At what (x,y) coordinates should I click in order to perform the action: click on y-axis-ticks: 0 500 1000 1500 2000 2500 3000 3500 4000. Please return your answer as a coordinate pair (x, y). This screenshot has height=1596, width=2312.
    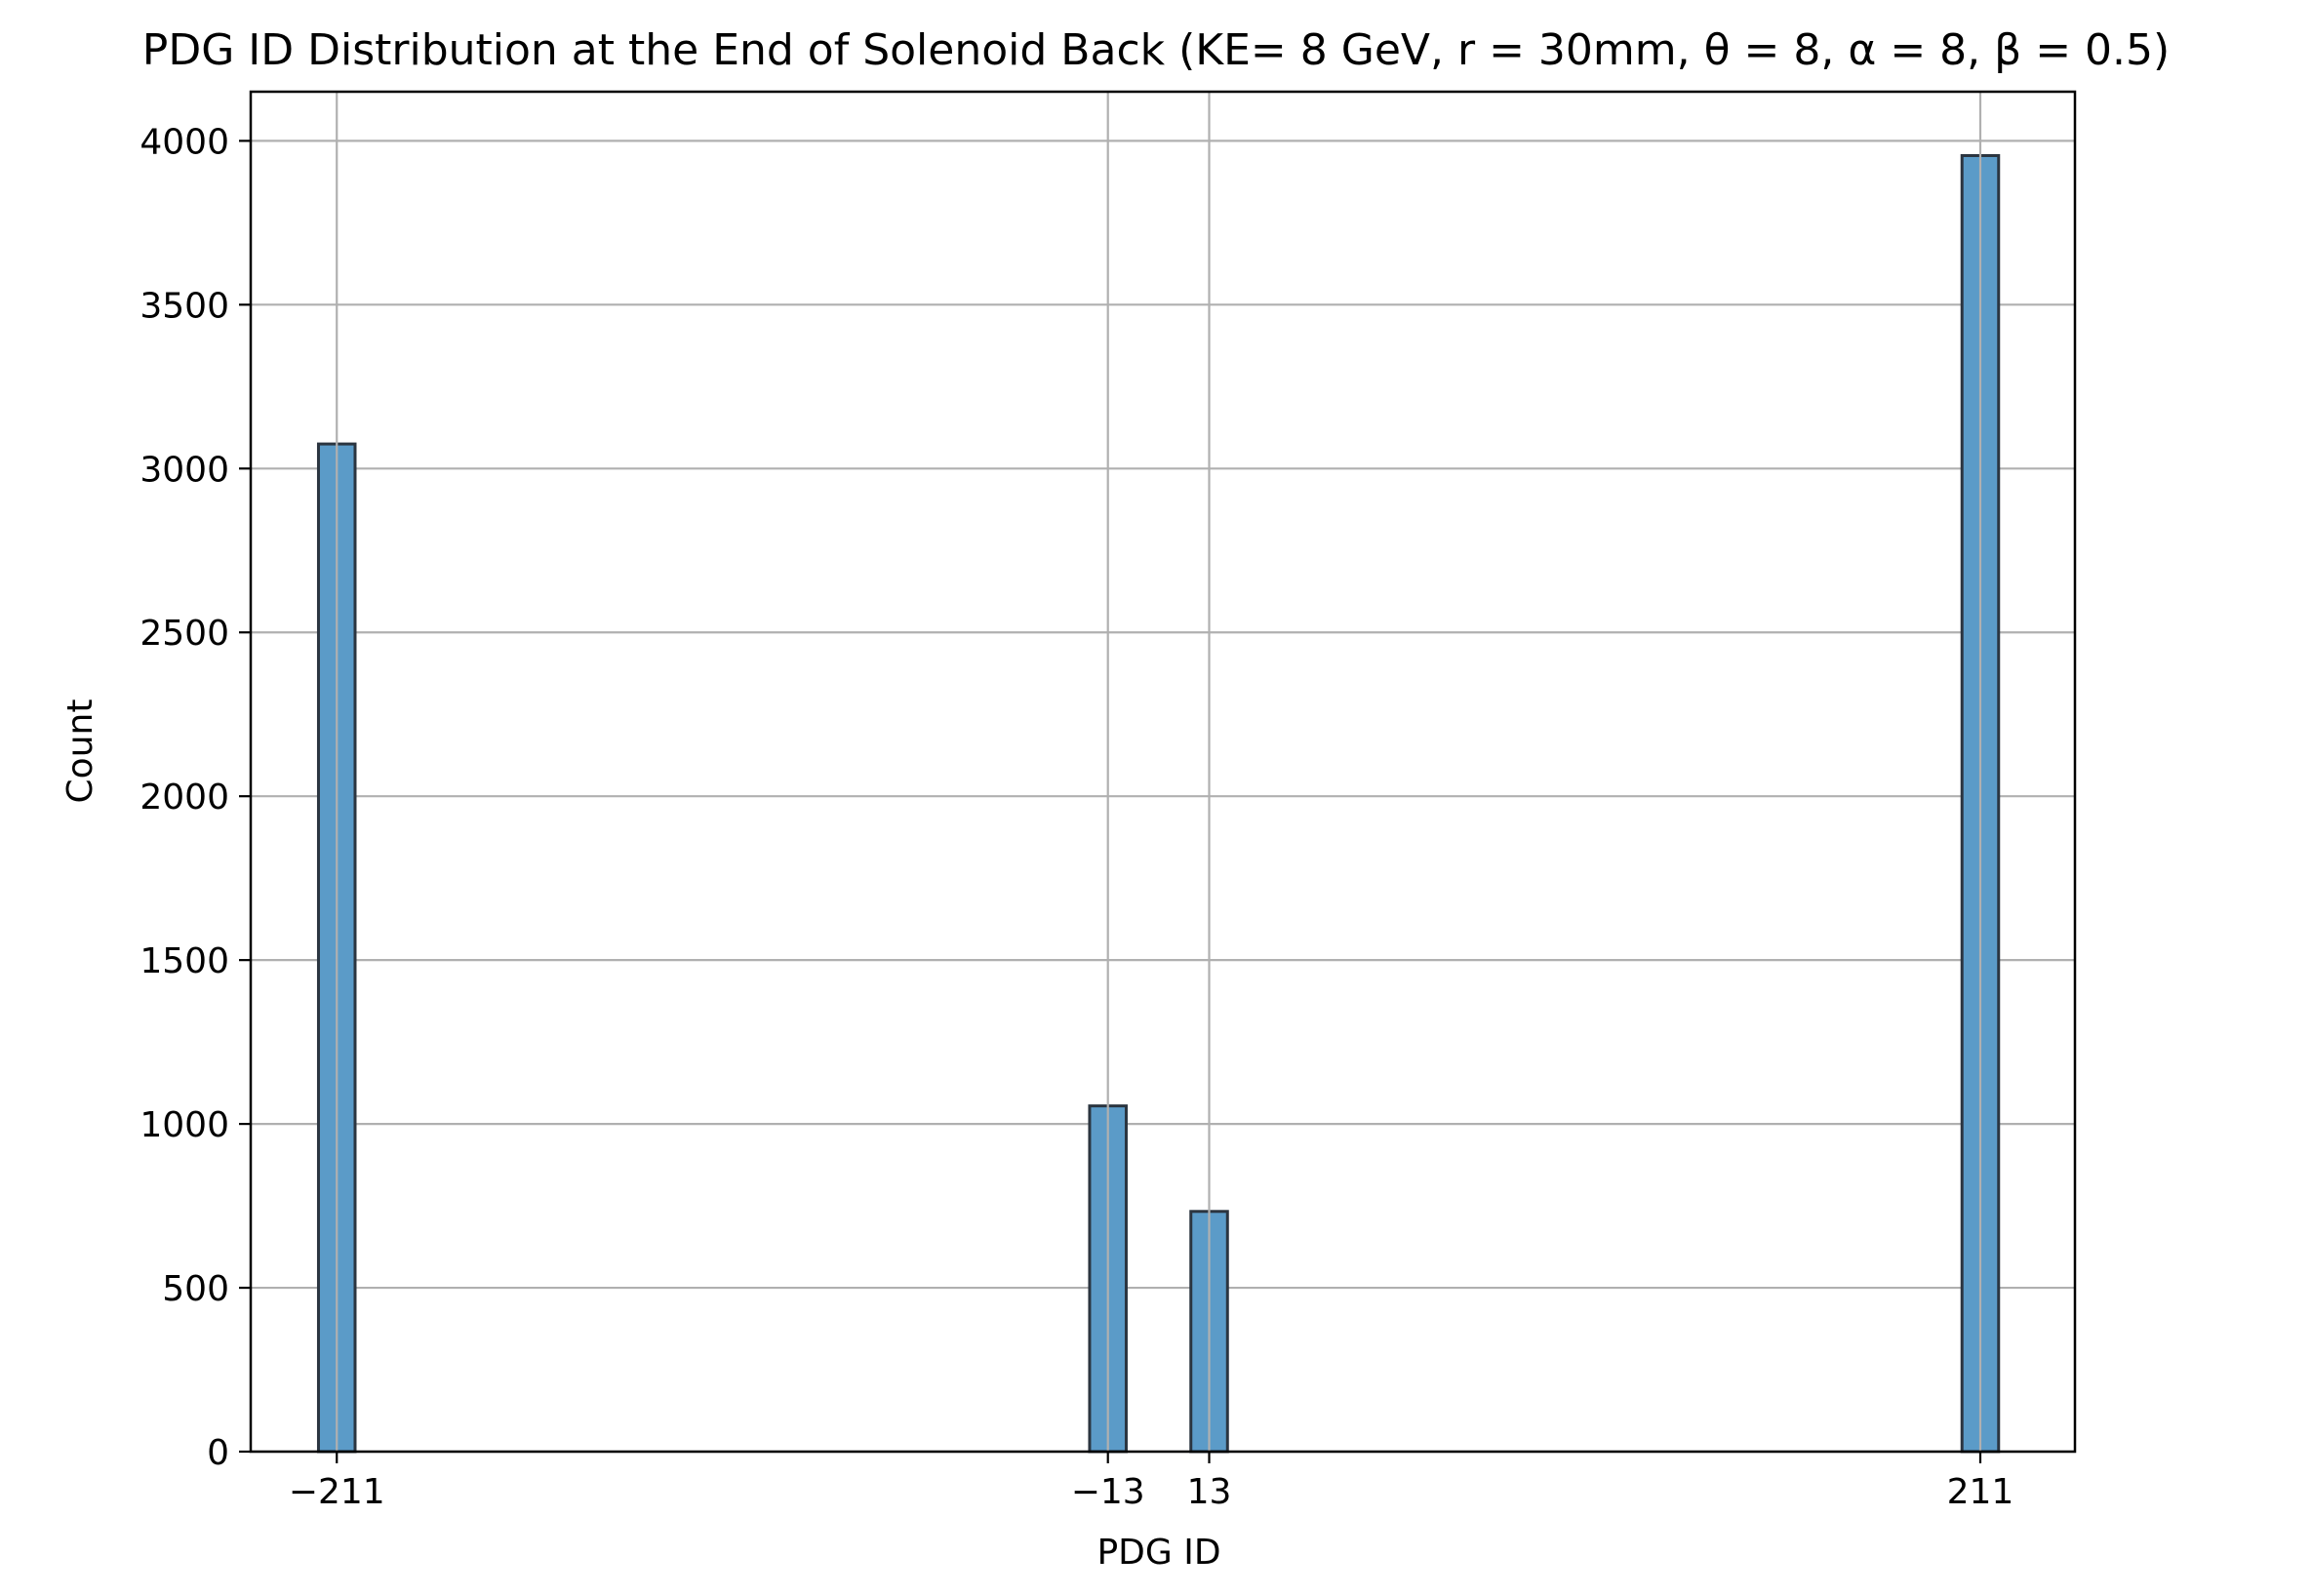
    Looking at the image, I should click on (196, 798).